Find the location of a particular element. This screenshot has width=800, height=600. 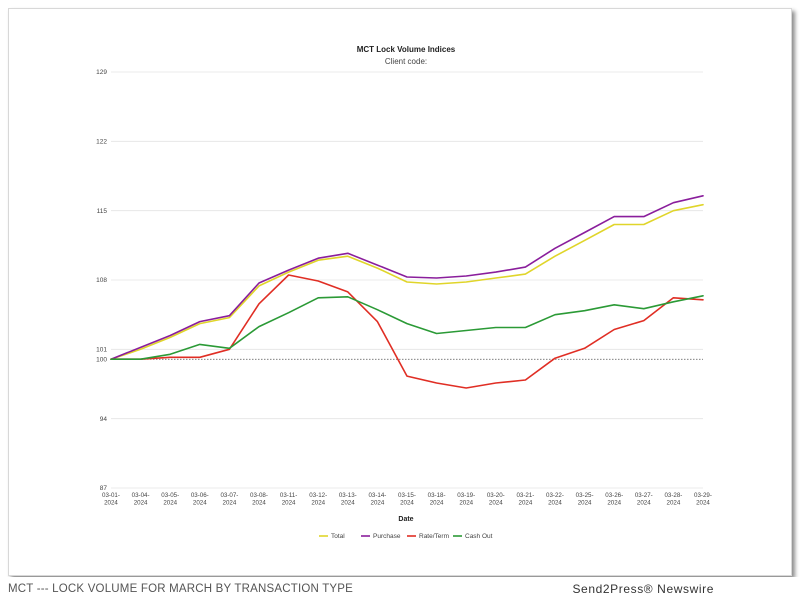

chart-title: MCT Lock Volume Indices is located at coordinates (406, 49).